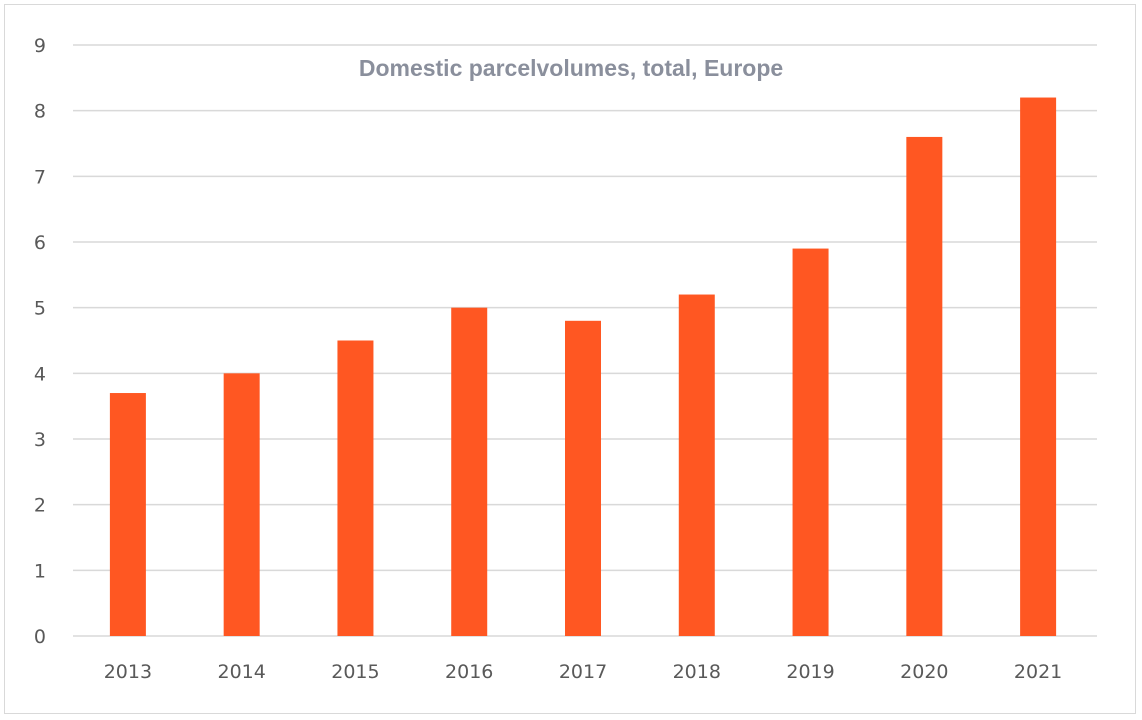  Describe the element at coordinates (355, 488) in the screenshot. I see `bar-2015` at that location.